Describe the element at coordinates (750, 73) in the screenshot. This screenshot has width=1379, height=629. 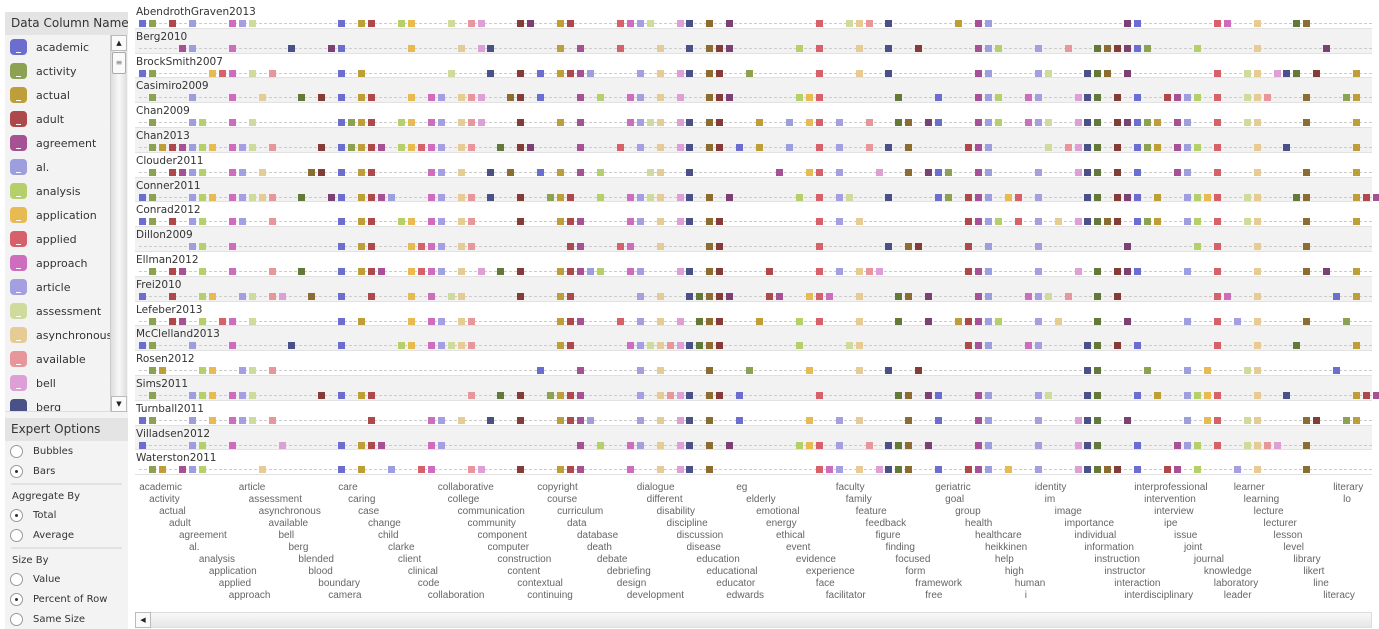
I see `bar-elderly` at that location.